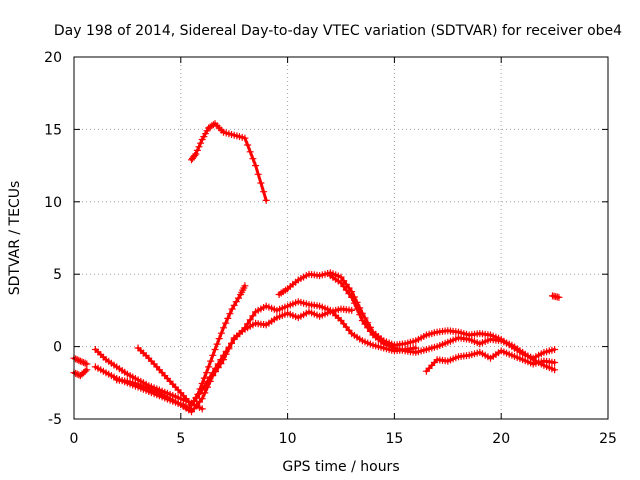  Describe the element at coordinates (501, 439) in the screenshot. I see `x-tick-label: 20` at that location.